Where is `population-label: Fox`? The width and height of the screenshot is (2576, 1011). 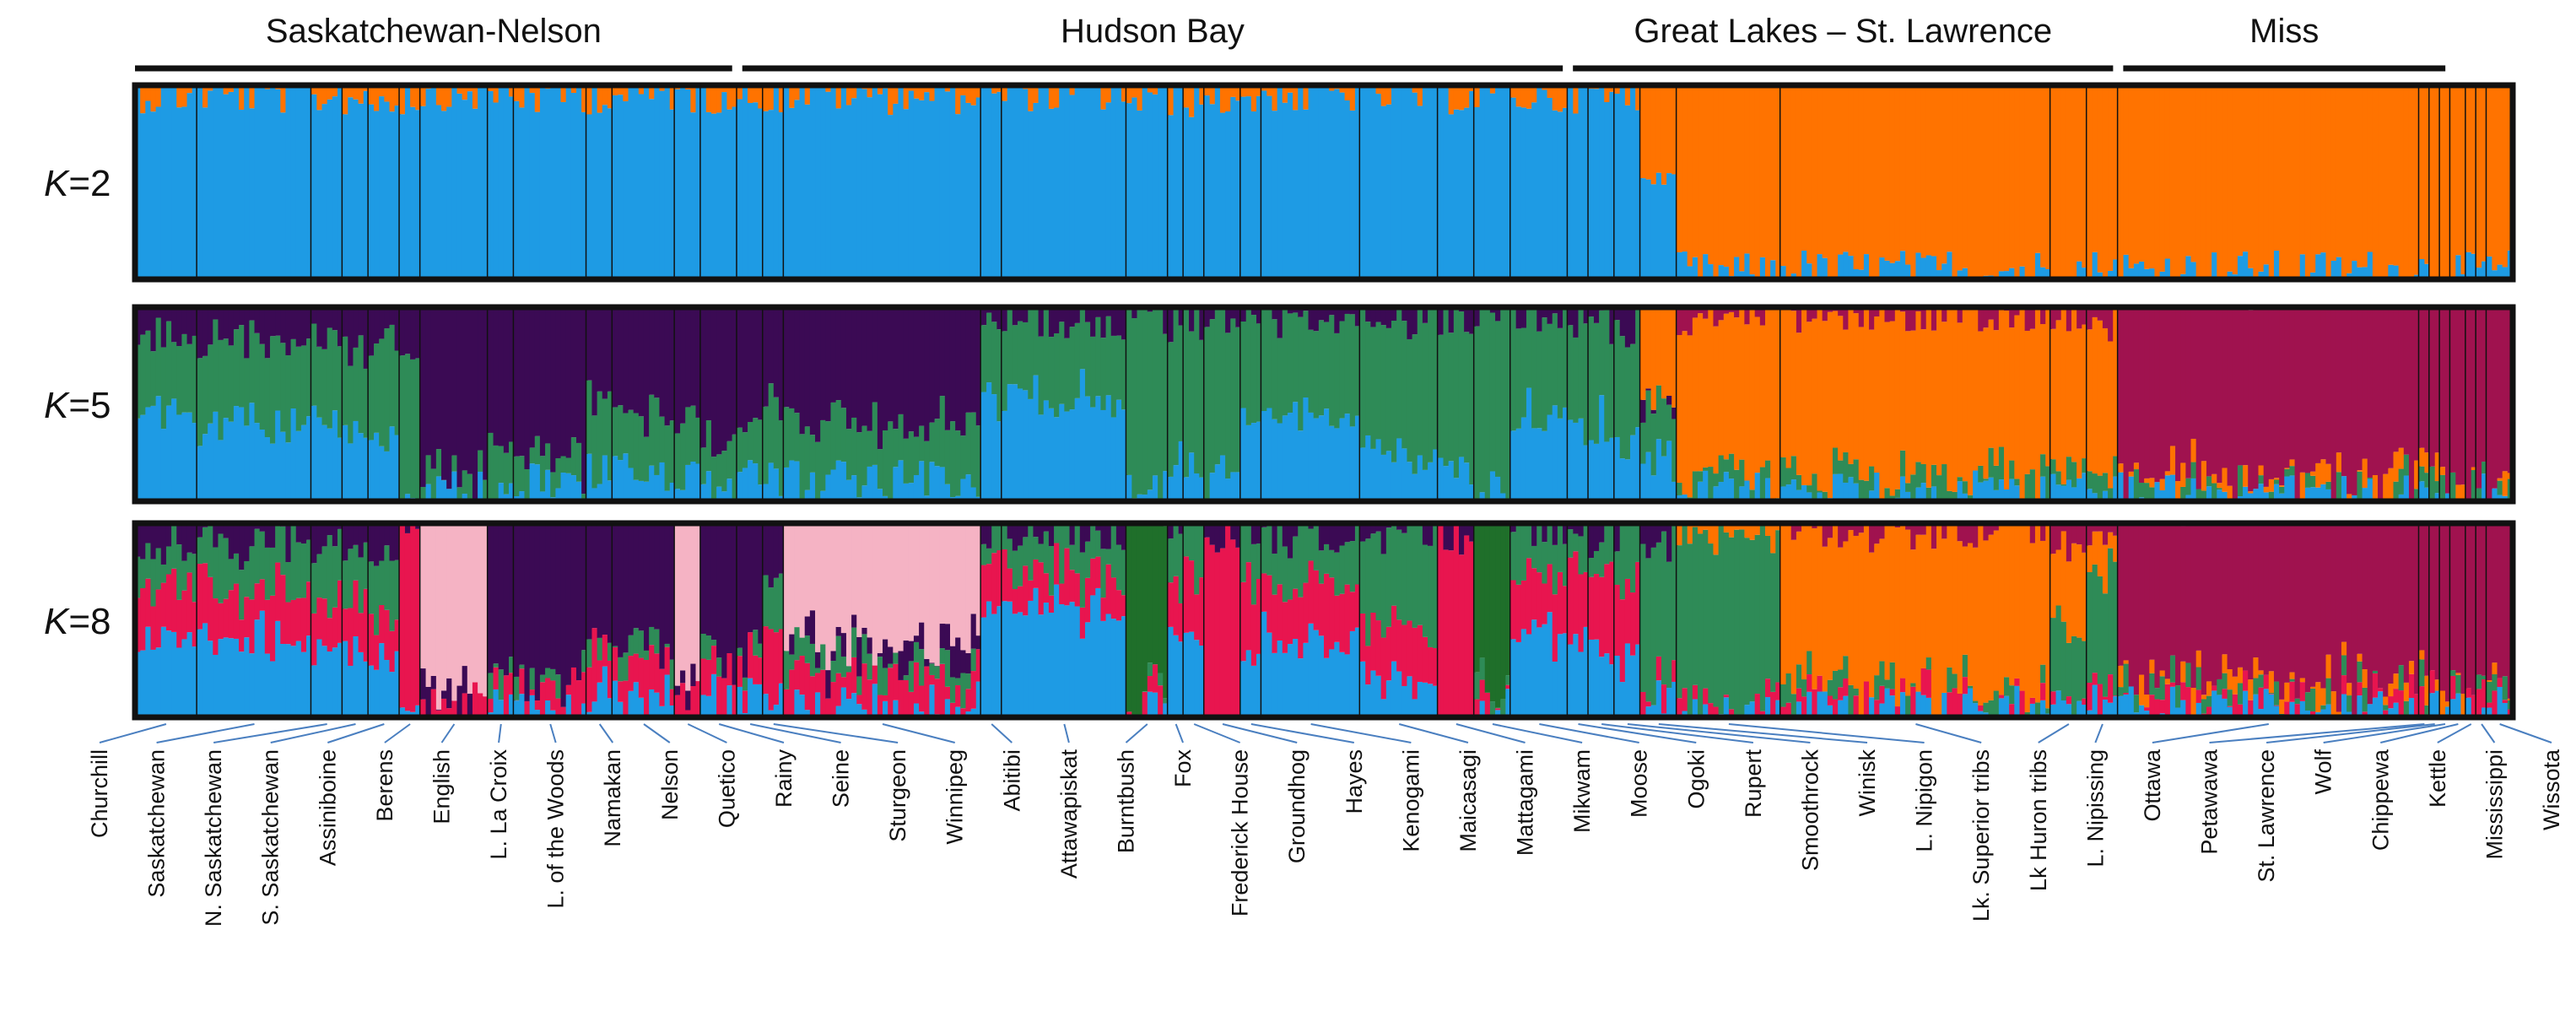
population-label: Fox is located at coordinates (1183, 768).